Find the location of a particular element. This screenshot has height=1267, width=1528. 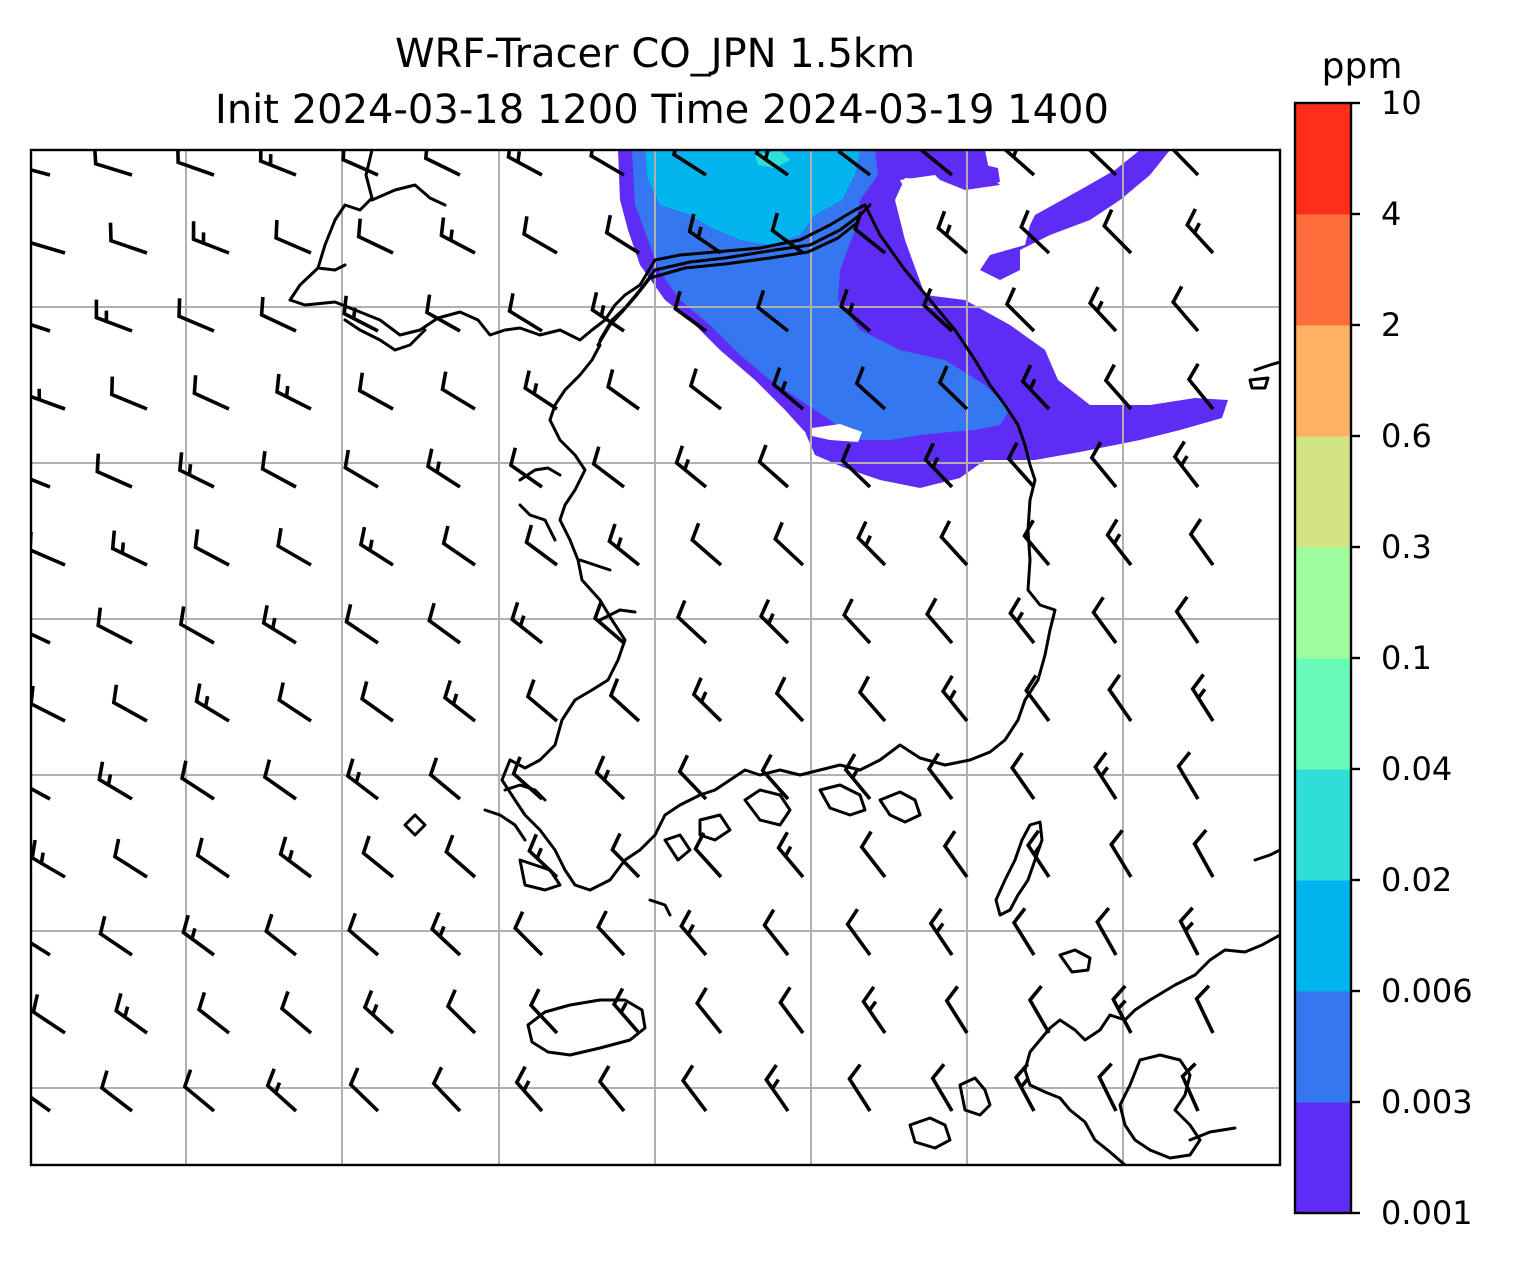

colorbar-tick-label: 0.001 is located at coordinates (1427, 1213).